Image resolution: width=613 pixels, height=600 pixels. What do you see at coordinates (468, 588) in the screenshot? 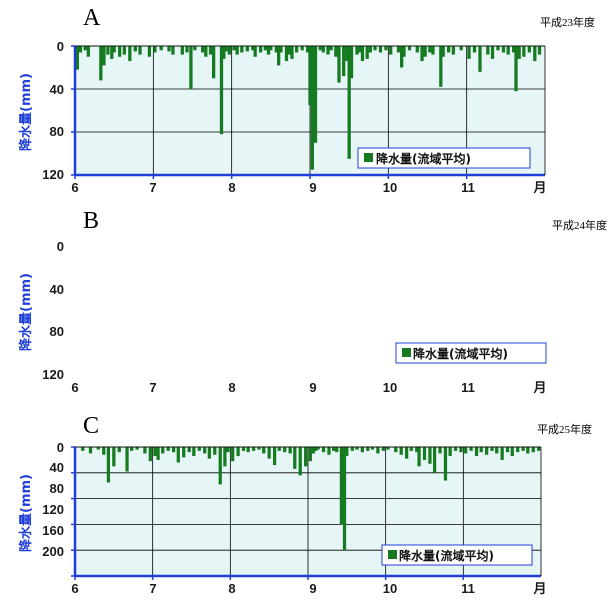
I see `x-tick-label: 11` at bounding box center [468, 588].